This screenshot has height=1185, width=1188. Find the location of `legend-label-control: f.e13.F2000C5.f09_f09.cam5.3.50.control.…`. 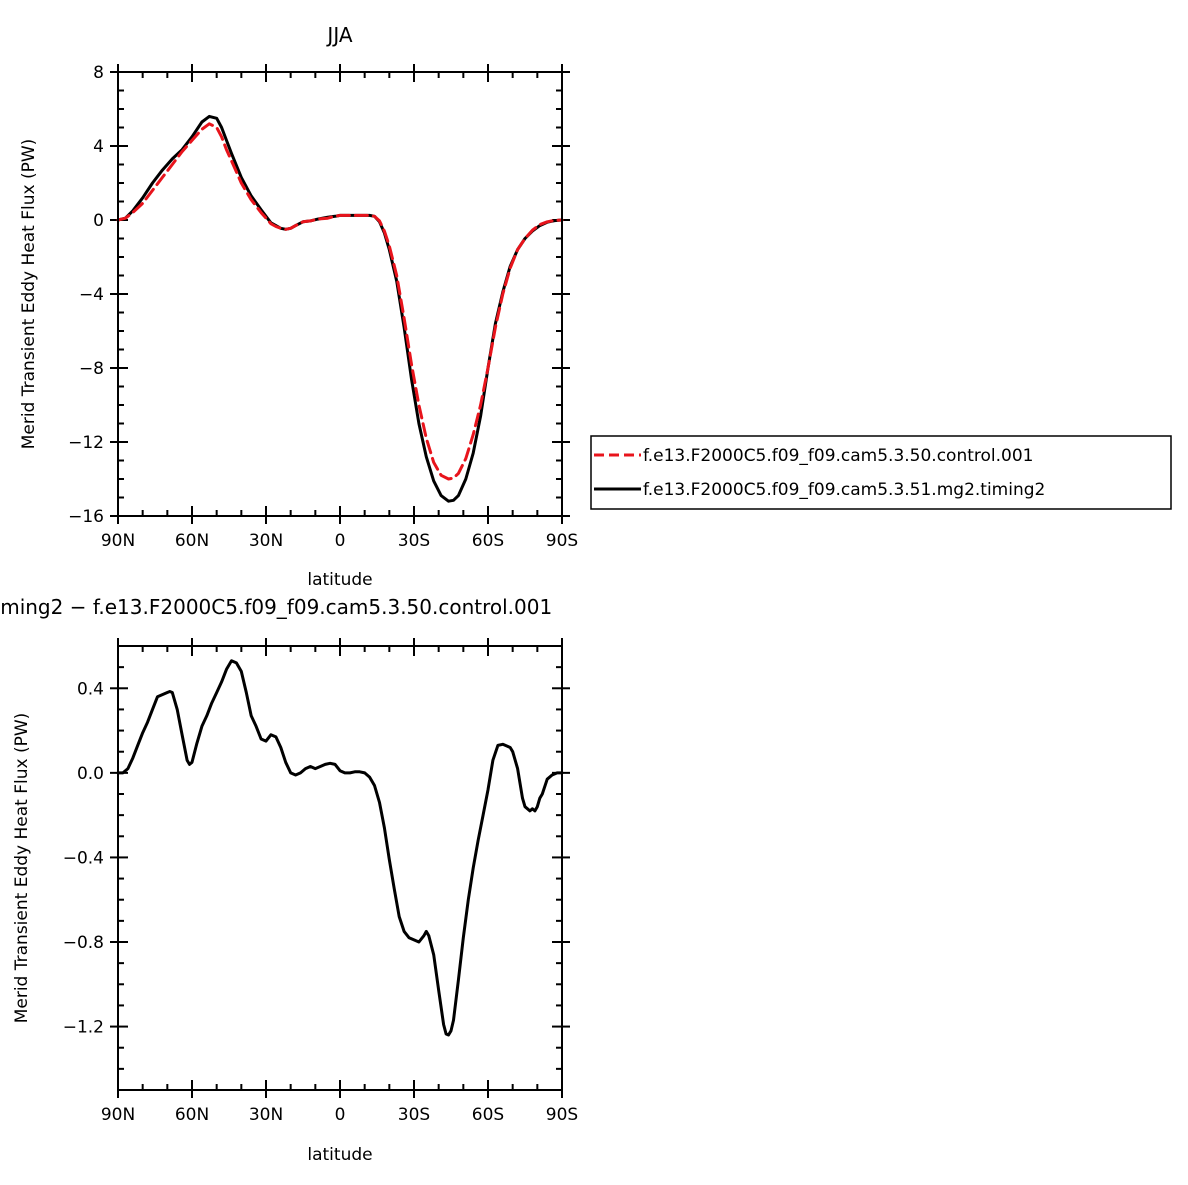

legend-label-control: f.e13.F2000C5.f09_f09.cam5.3.50.control.… is located at coordinates (838, 456).